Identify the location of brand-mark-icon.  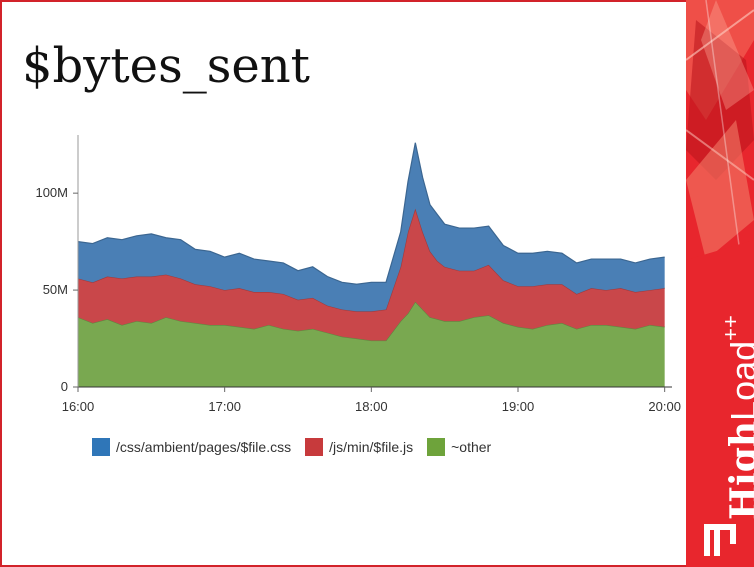
(720, 540).